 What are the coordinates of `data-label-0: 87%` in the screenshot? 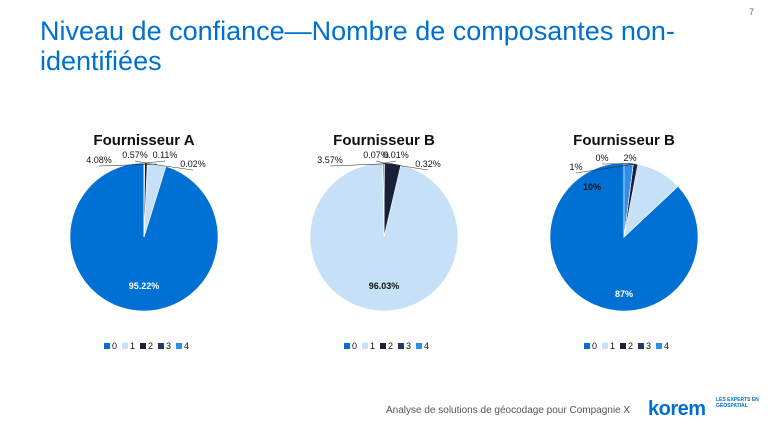 It's located at (624, 294).